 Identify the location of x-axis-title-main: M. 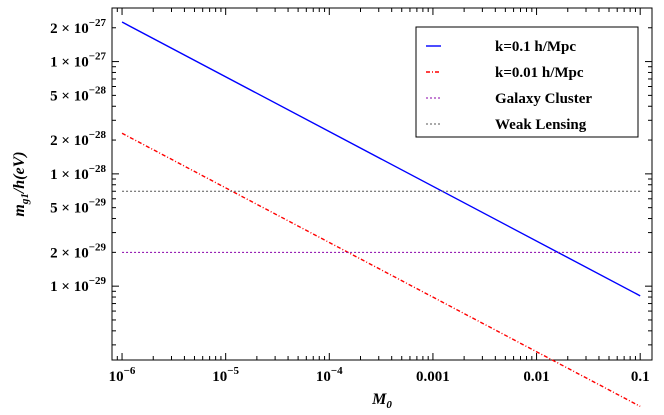
(379, 399).